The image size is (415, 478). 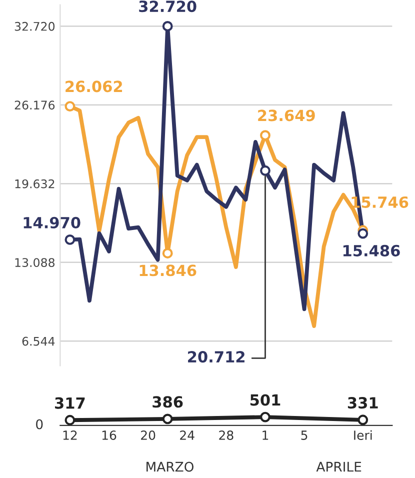 What do you see at coordinates (167, 402) in the screenshot?
I see `data-label: 386` at bounding box center [167, 402].